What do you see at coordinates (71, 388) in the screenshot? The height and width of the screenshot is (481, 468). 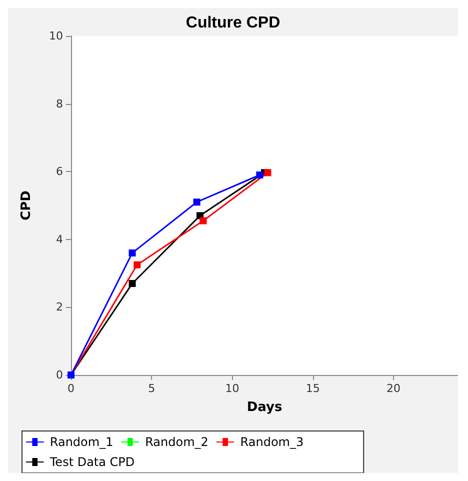 I see `x-tick-label: 0` at bounding box center [71, 388].